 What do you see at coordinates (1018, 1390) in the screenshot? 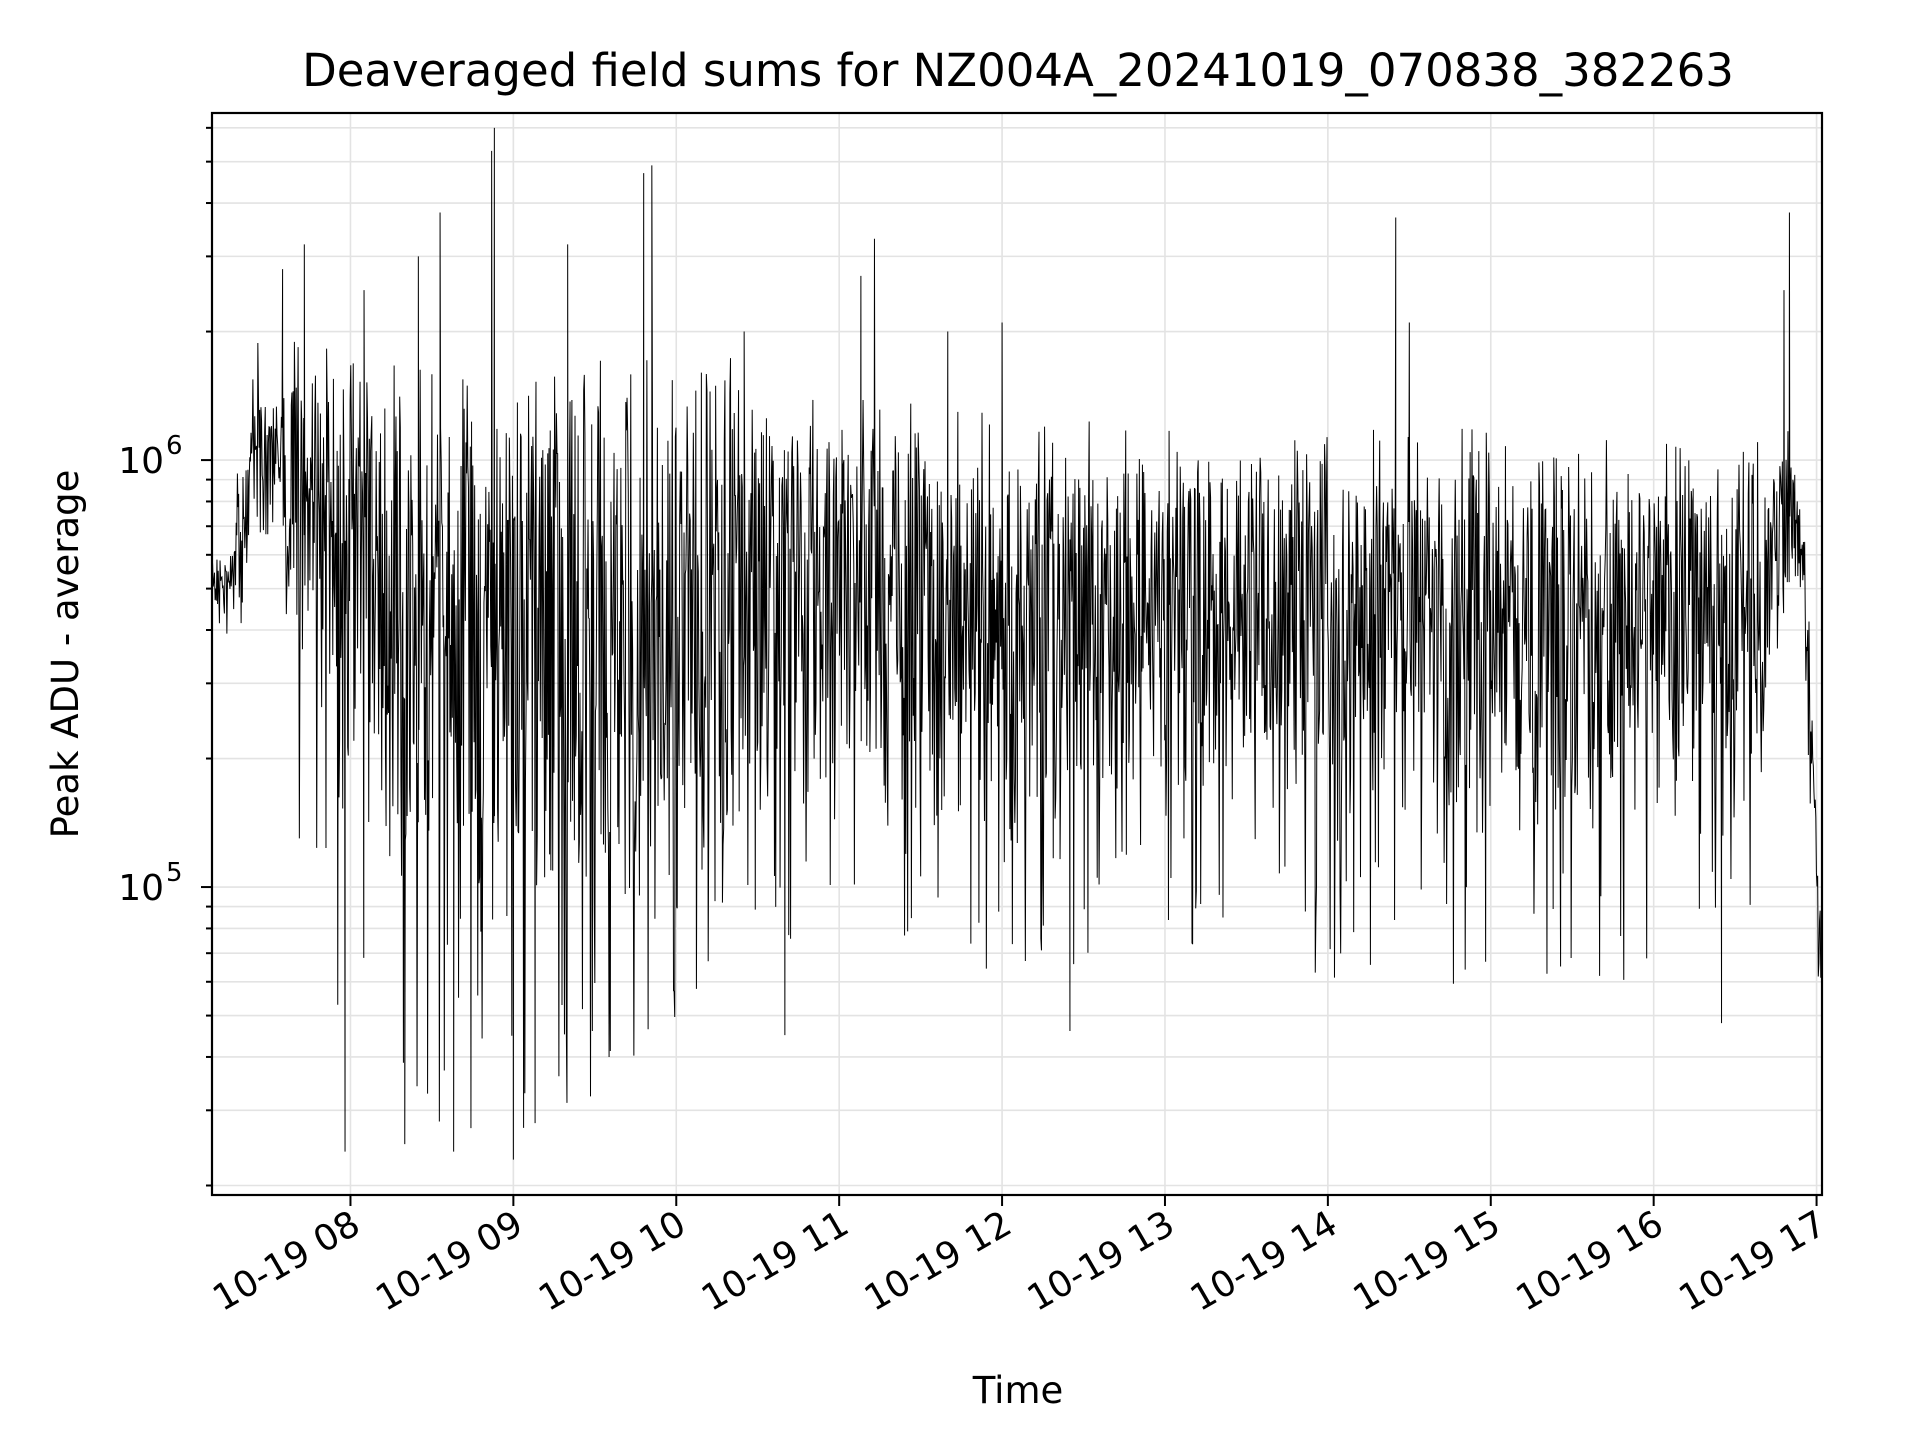
I see `x-axis-label: Time` at bounding box center [1018, 1390].